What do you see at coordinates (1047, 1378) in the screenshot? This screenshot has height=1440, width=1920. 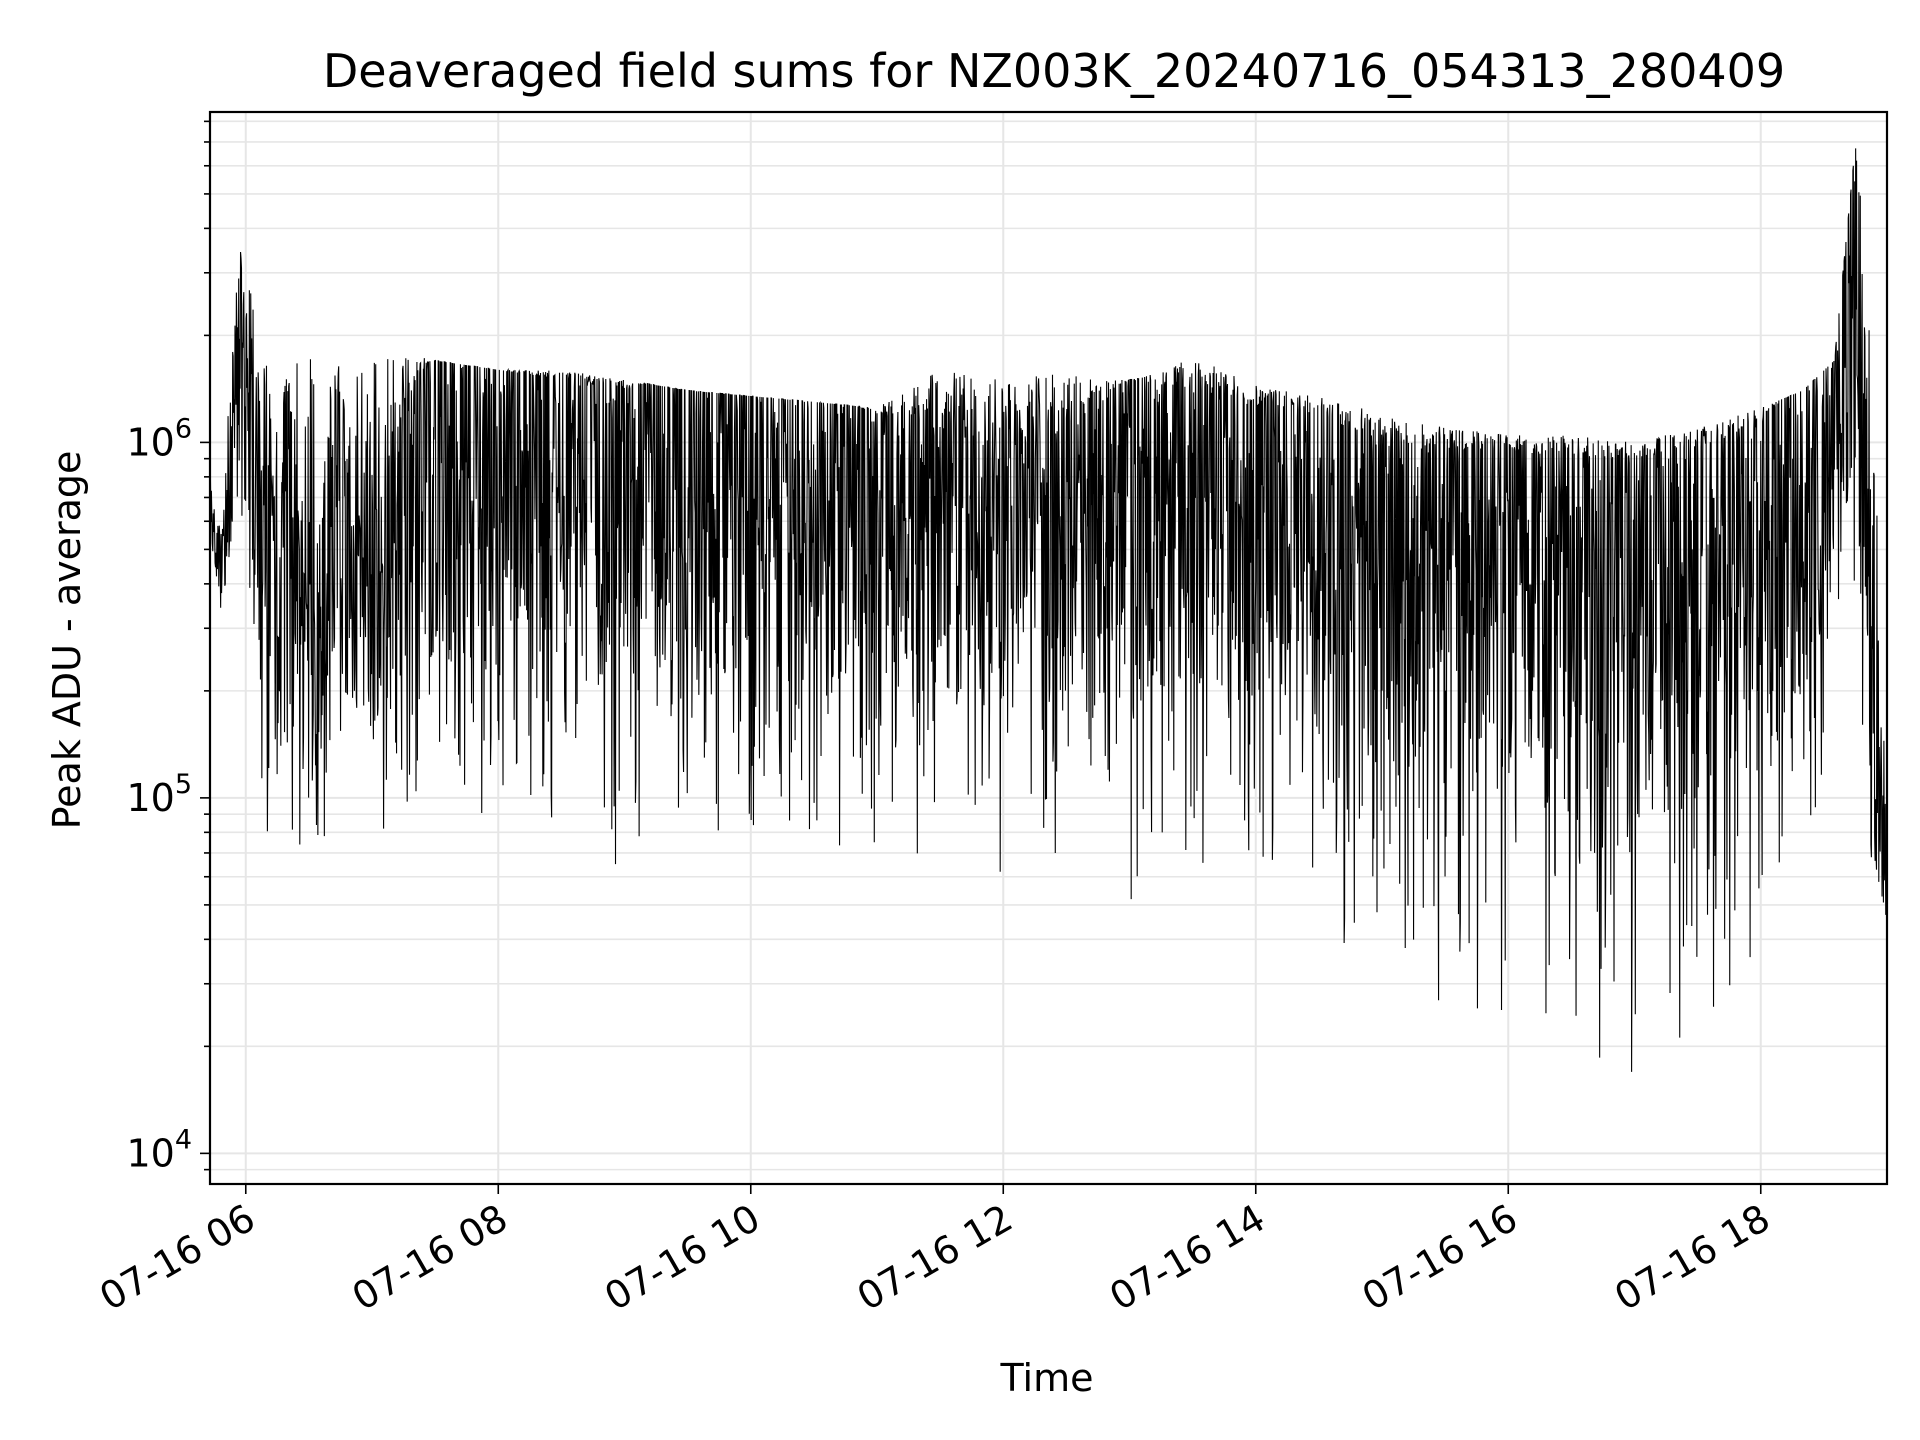 I see `x-axis-label: Time` at bounding box center [1047, 1378].